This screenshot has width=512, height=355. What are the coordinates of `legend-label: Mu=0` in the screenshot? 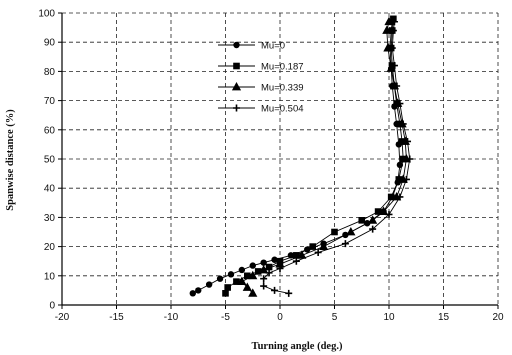 It's located at (273, 46).